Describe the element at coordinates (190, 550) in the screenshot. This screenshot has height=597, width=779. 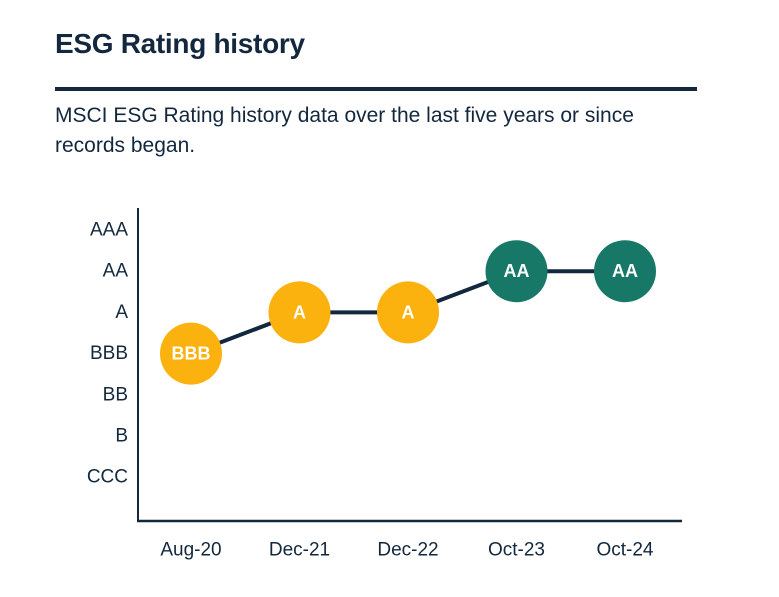
I see `x-axis-tick-label: Aug-20` at that location.